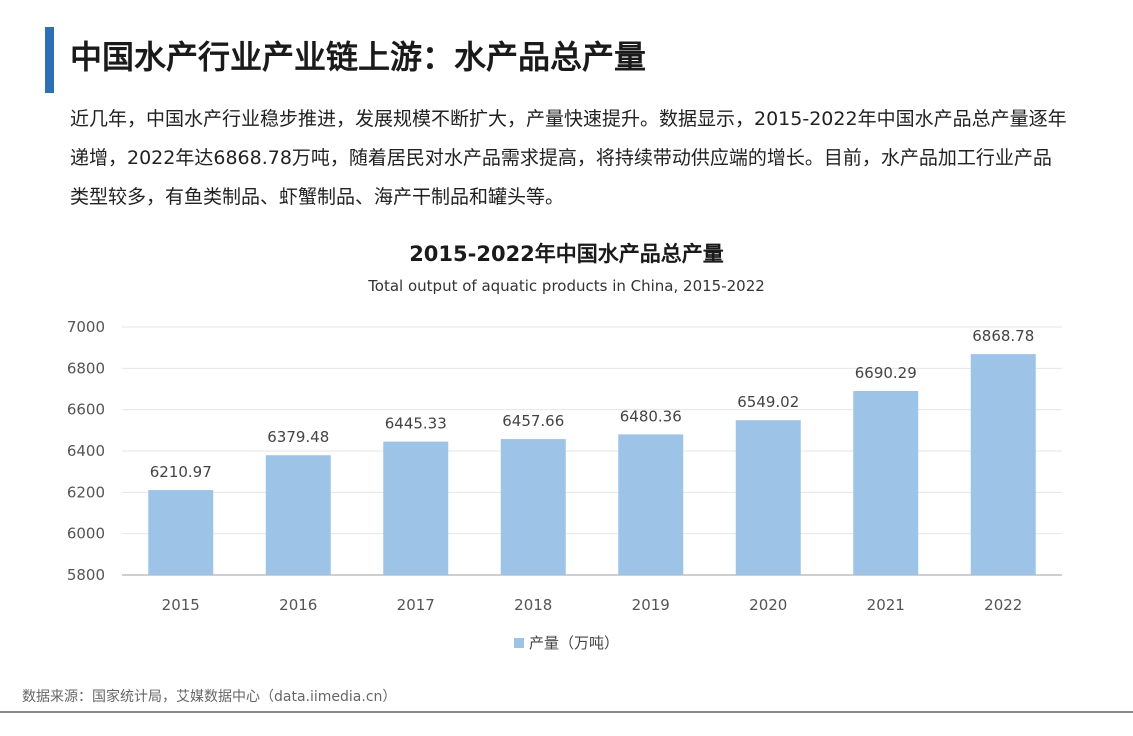 The width and height of the screenshot is (1133, 736). I want to click on y-tick-label: 6000, so click(86, 534).